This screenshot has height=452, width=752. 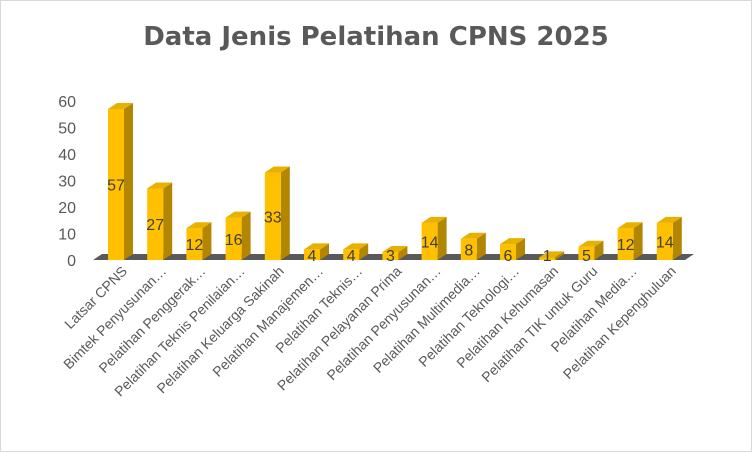 I want to click on data-label: 33, so click(x=273, y=217).